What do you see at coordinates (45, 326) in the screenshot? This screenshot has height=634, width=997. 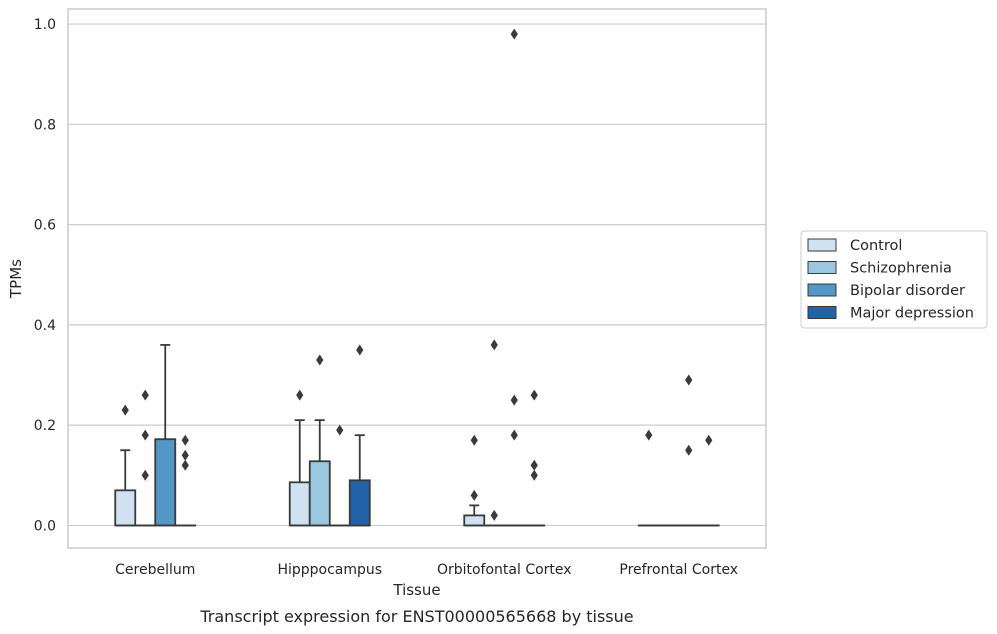 I see `y-tick-label: 0.4` at bounding box center [45, 326].